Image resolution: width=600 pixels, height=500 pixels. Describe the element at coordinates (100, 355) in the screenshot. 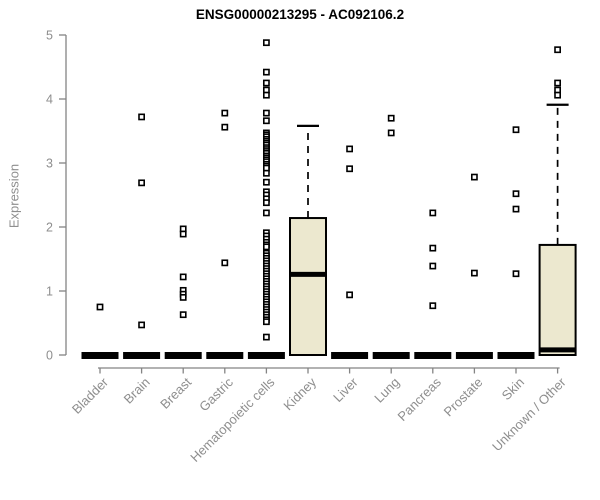

I see `zero-box-bladder` at that location.